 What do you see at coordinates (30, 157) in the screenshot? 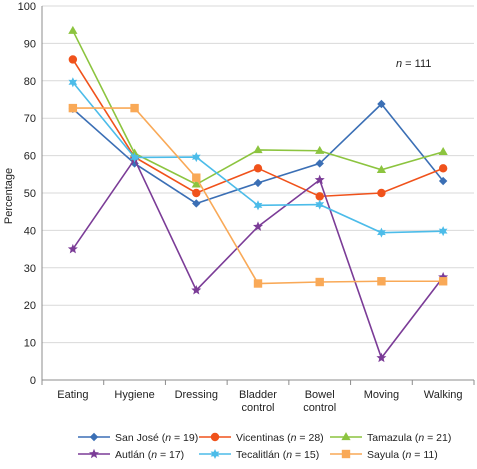
I see `y-tick-label: 60` at bounding box center [30, 157].